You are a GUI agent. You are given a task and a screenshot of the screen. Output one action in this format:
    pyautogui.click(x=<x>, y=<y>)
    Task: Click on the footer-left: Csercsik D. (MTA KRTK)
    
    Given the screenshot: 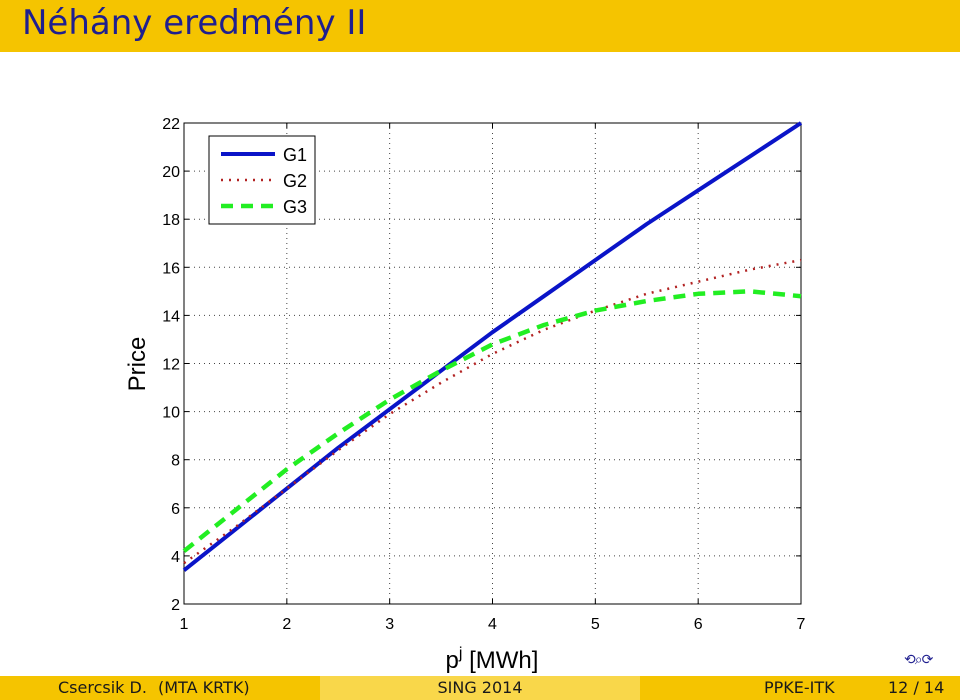 What is the action you would take?
    pyautogui.click(x=160, y=688)
    